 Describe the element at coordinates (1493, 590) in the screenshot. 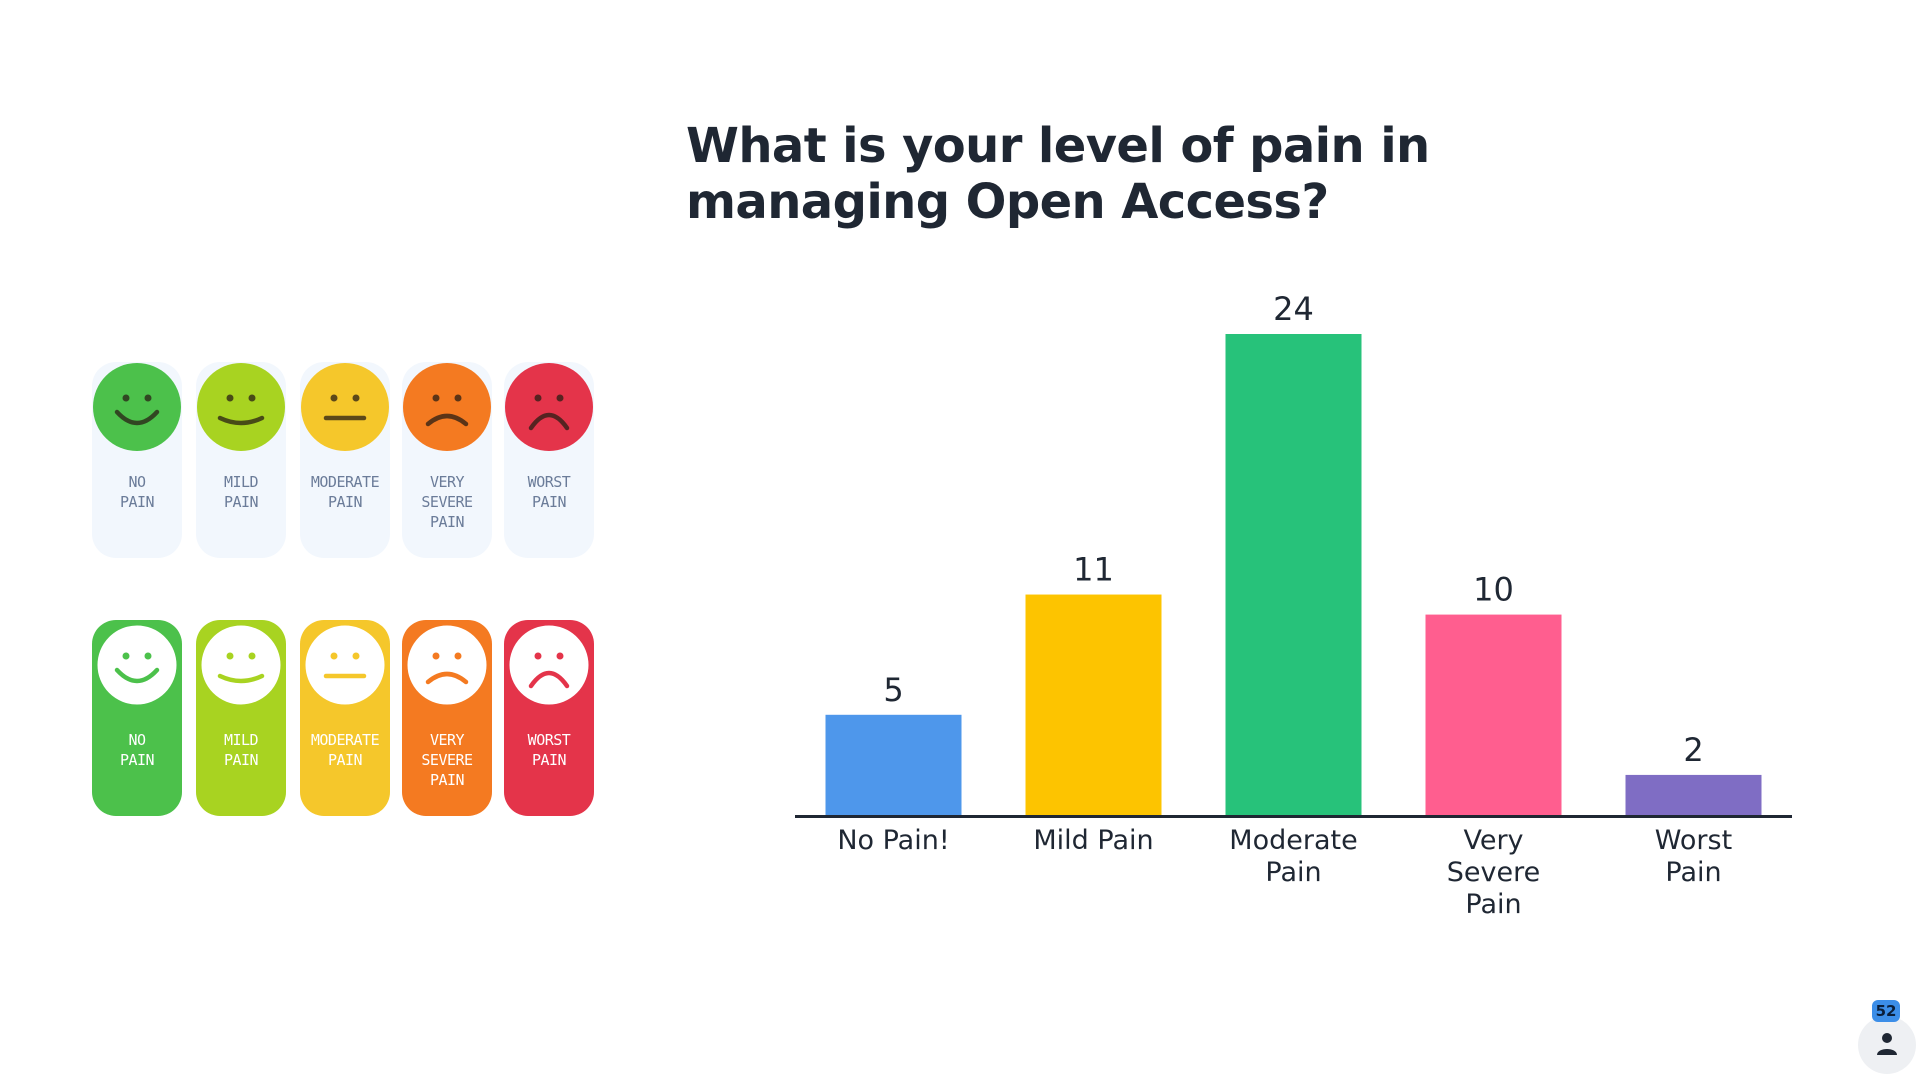

I see `bar-value-label: 10` at that location.